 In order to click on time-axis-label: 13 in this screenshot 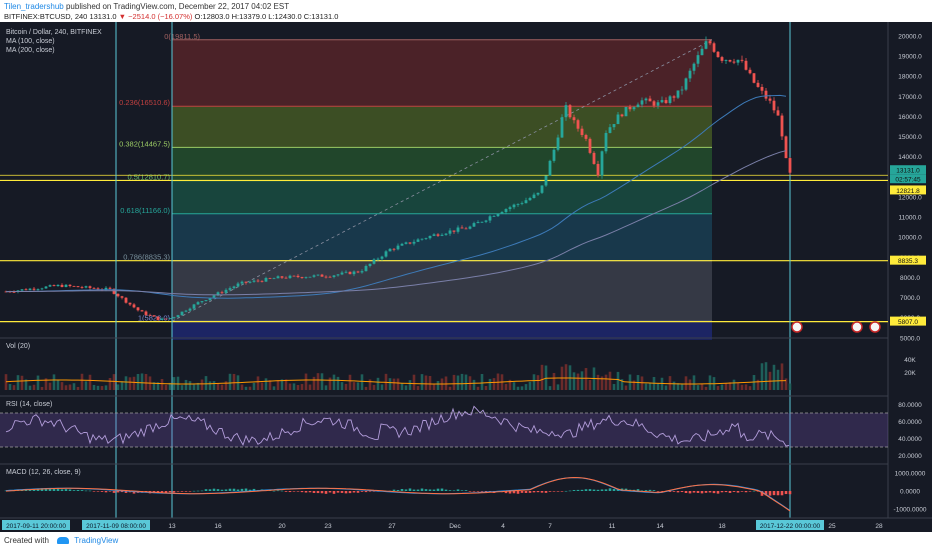, I will do `click(172, 526)`.